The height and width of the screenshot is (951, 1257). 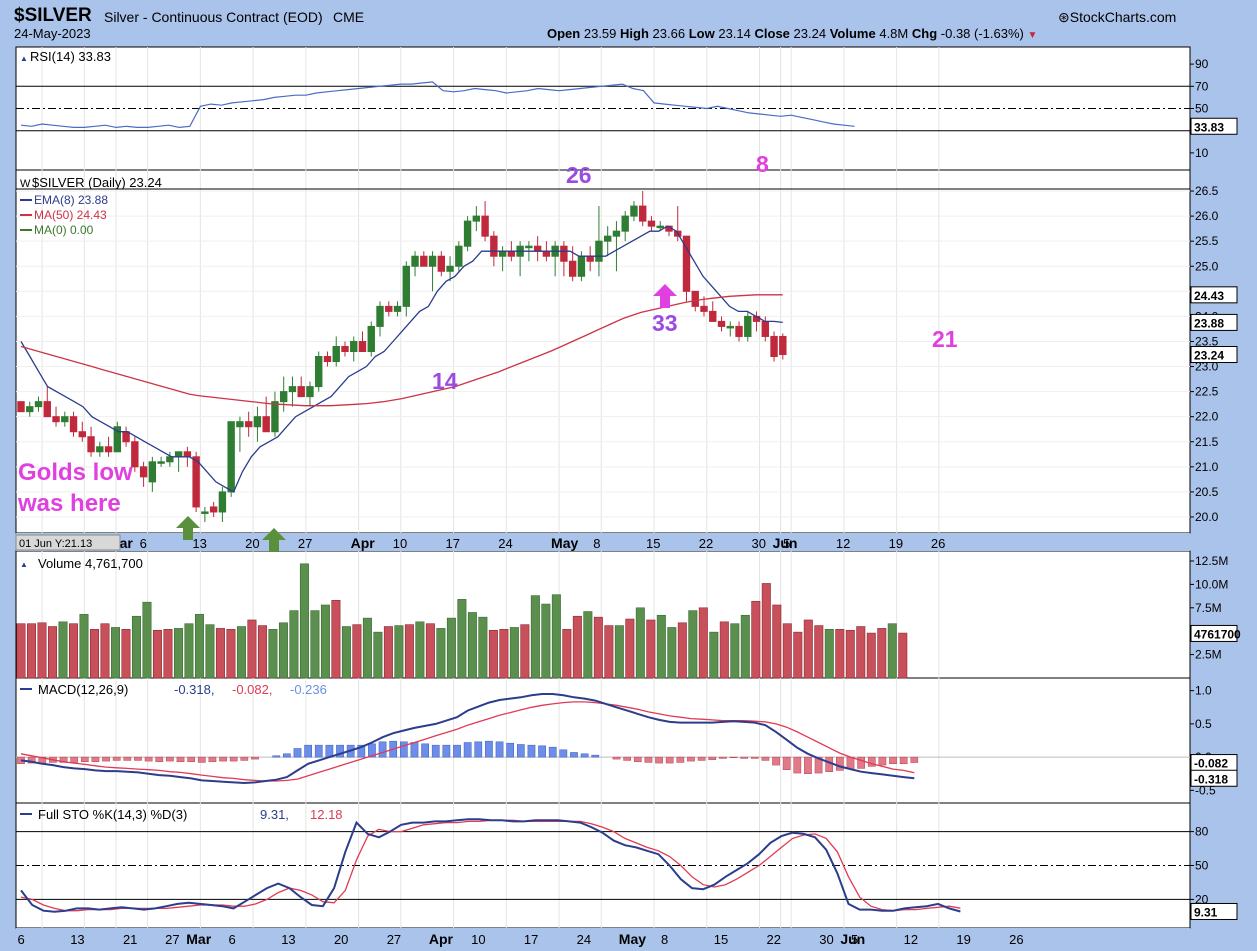 What do you see at coordinates (1202, 86) in the screenshot?
I see `rsi-tick-label: 70` at bounding box center [1202, 86].